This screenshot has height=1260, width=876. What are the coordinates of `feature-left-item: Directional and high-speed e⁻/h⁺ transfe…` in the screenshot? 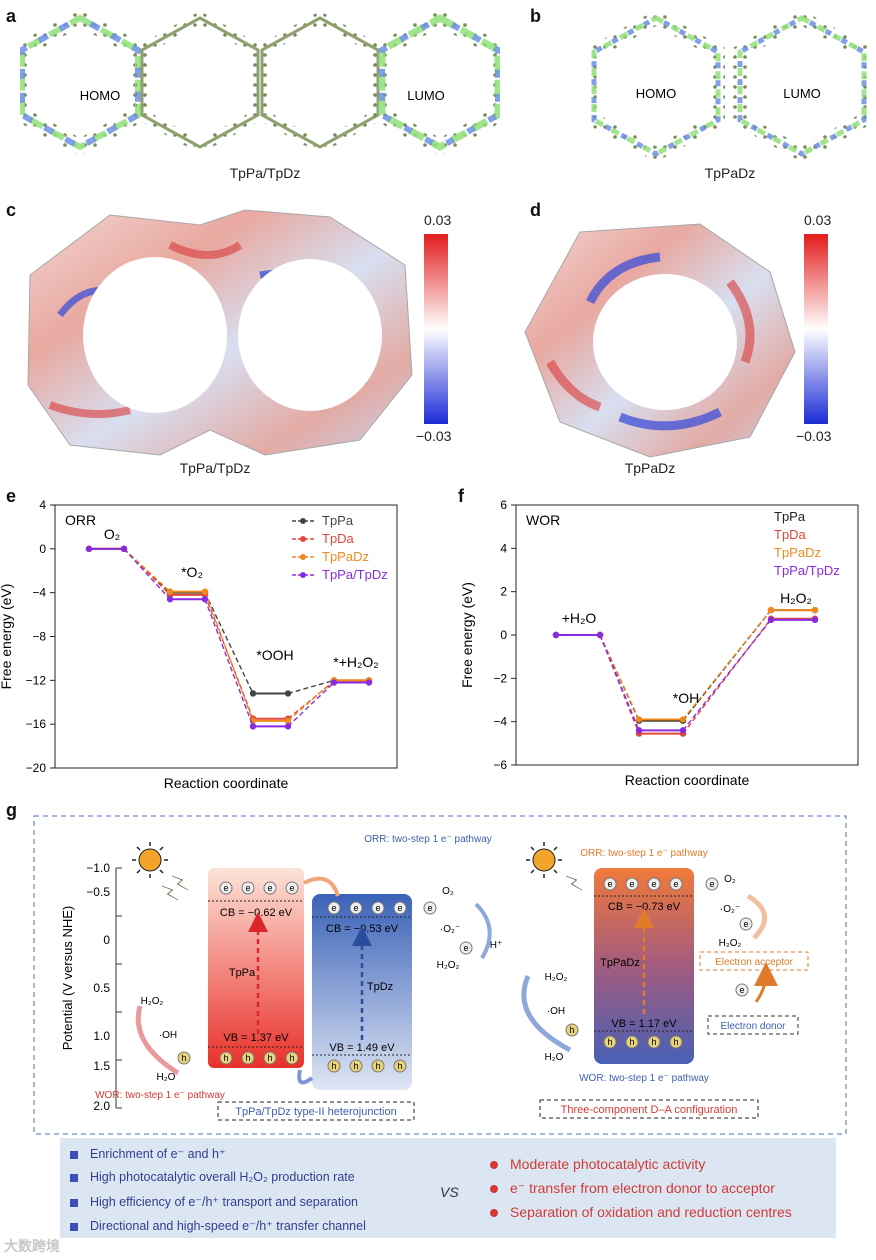 It's located at (218, 1225).